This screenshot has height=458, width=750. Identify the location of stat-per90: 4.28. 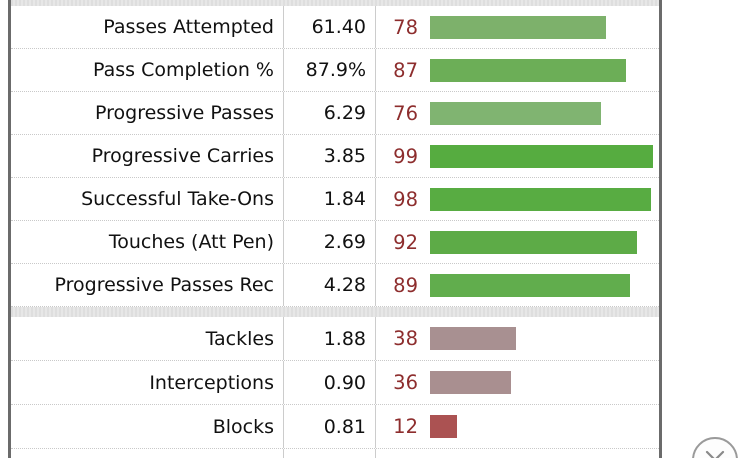
(330, 285).